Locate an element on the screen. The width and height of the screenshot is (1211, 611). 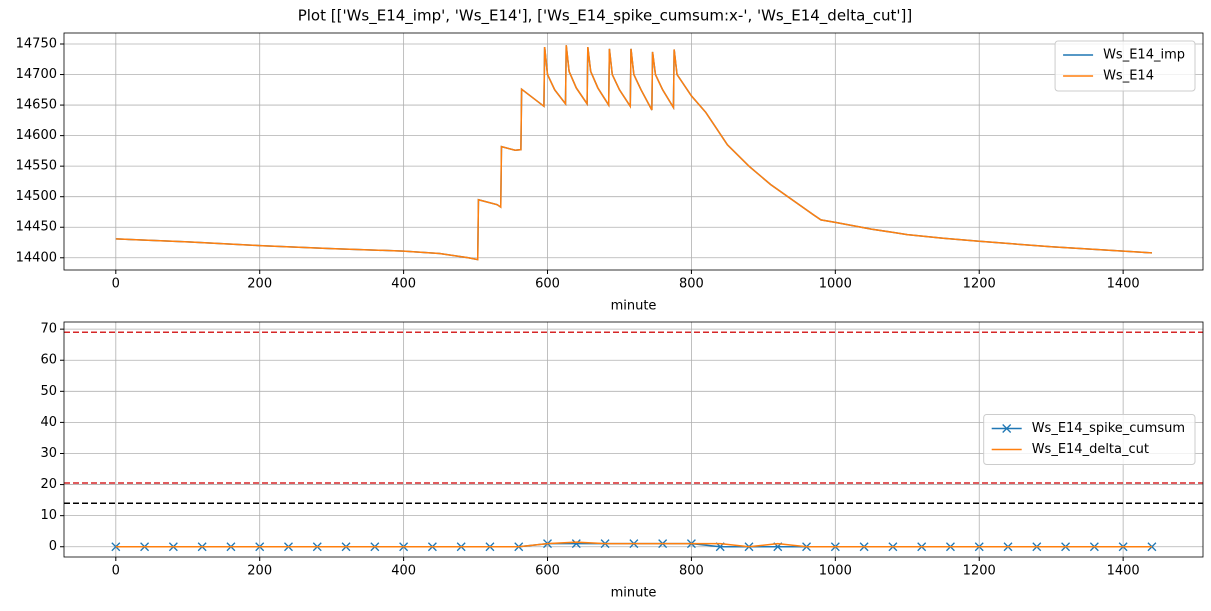
legend: Ws_E14_imp Ws_E14 is located at coordinates (1125, 66).